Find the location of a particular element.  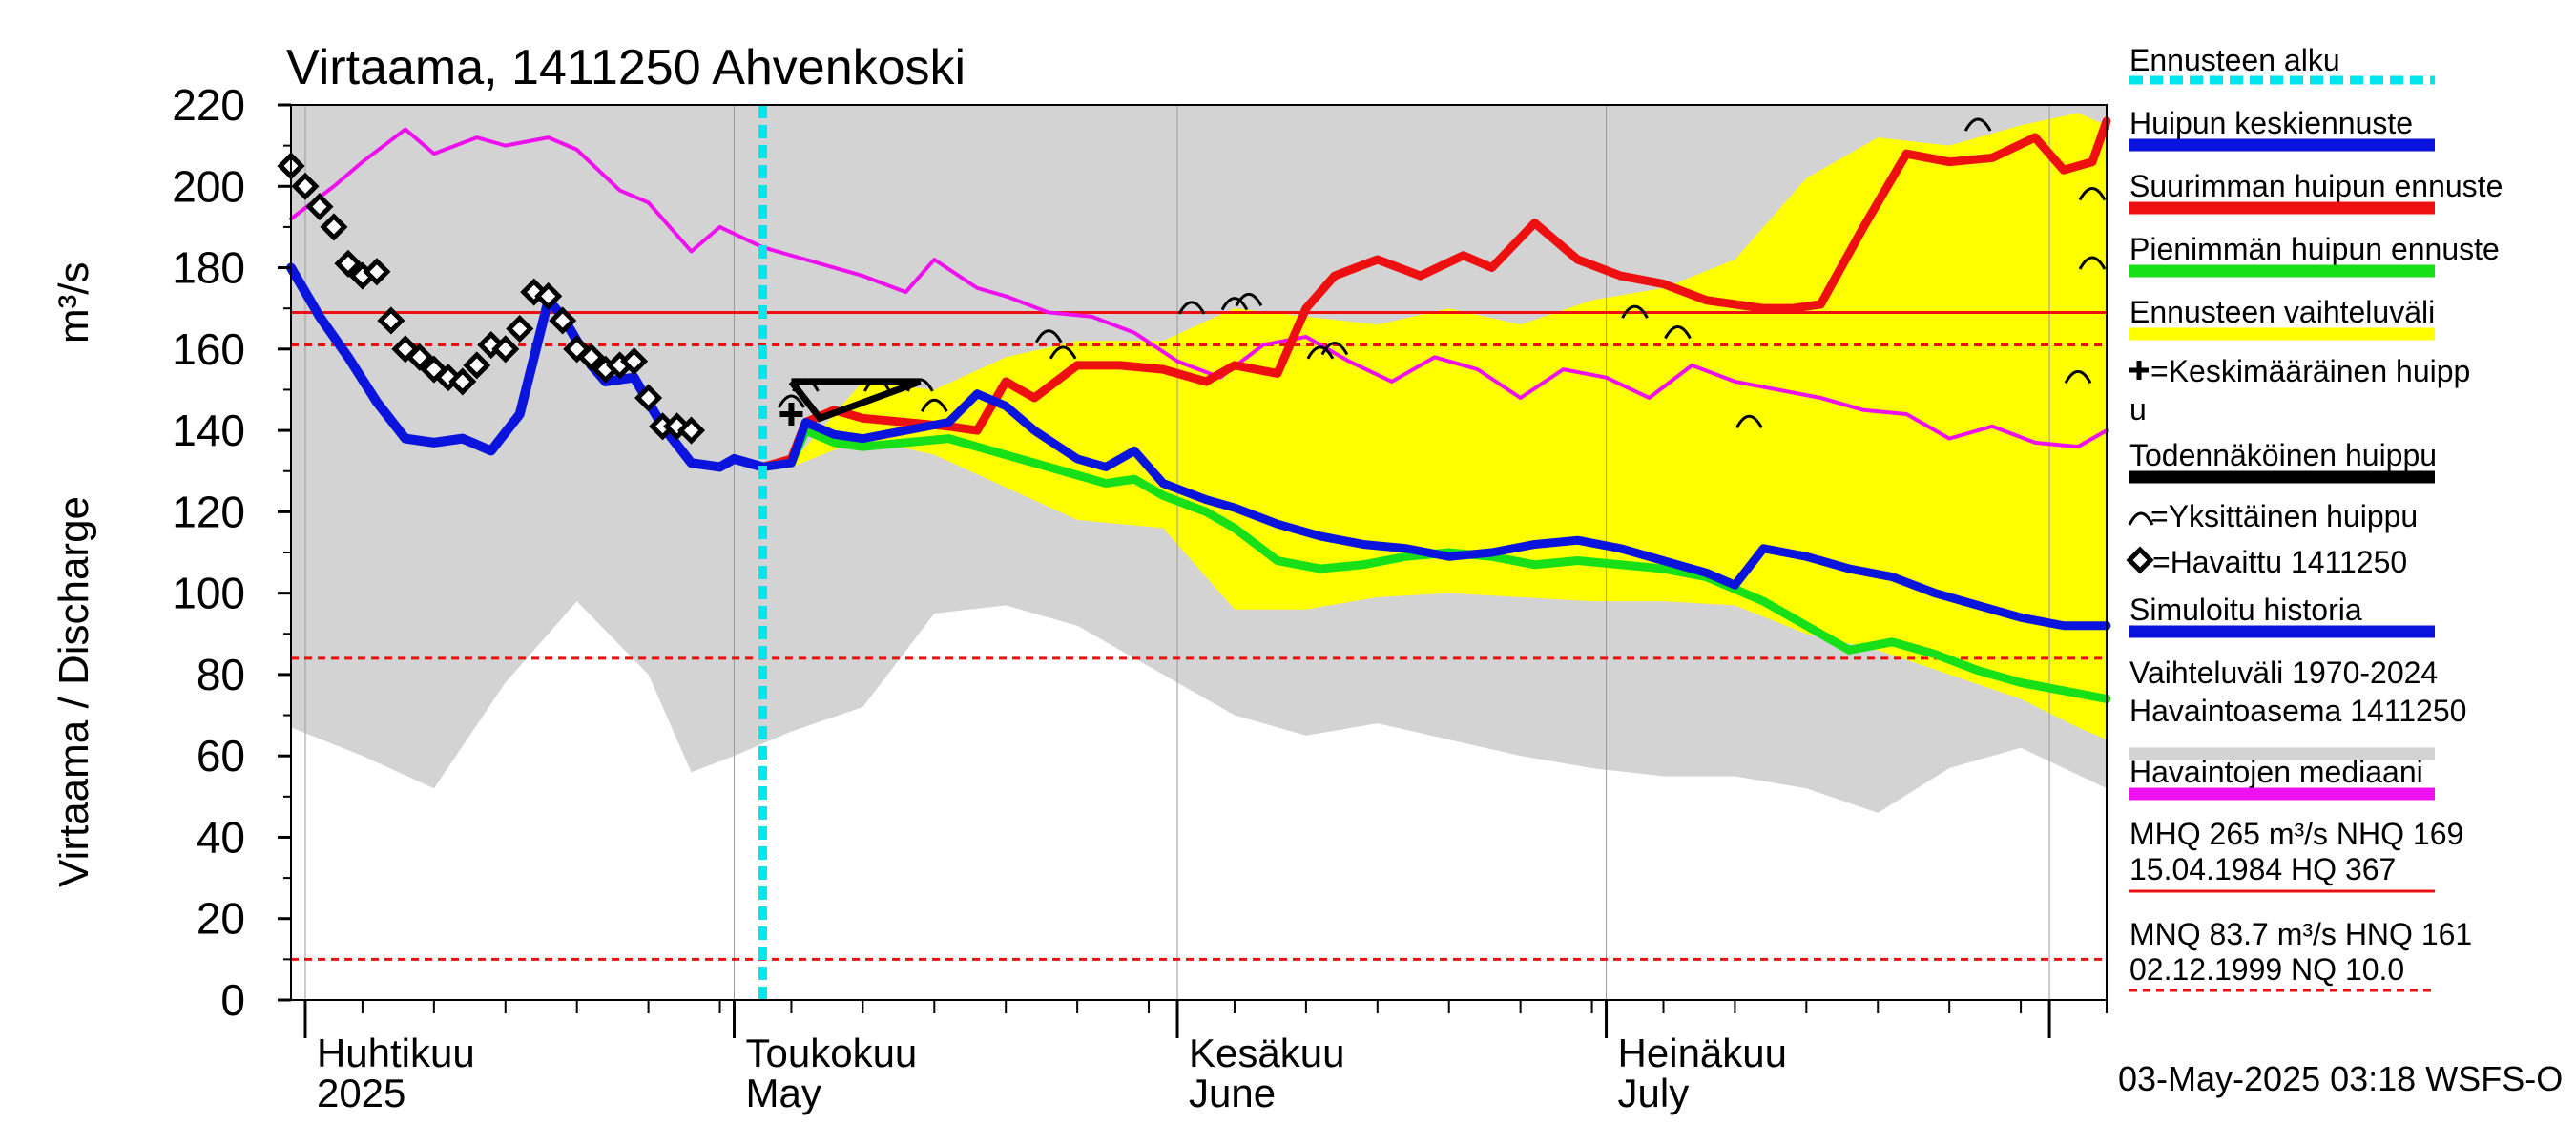

legend-label: =Yksittäinen huippu is located at coordinates (2284, 516).